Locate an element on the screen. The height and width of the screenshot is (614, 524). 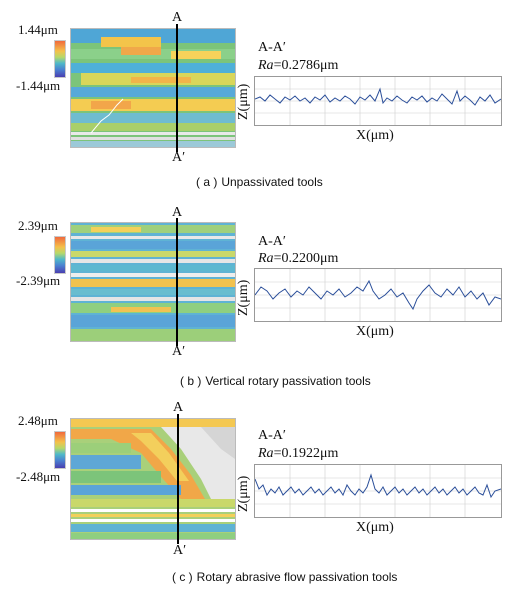
scale-min-label: -2.48μm is located at coordinates (38, 476).